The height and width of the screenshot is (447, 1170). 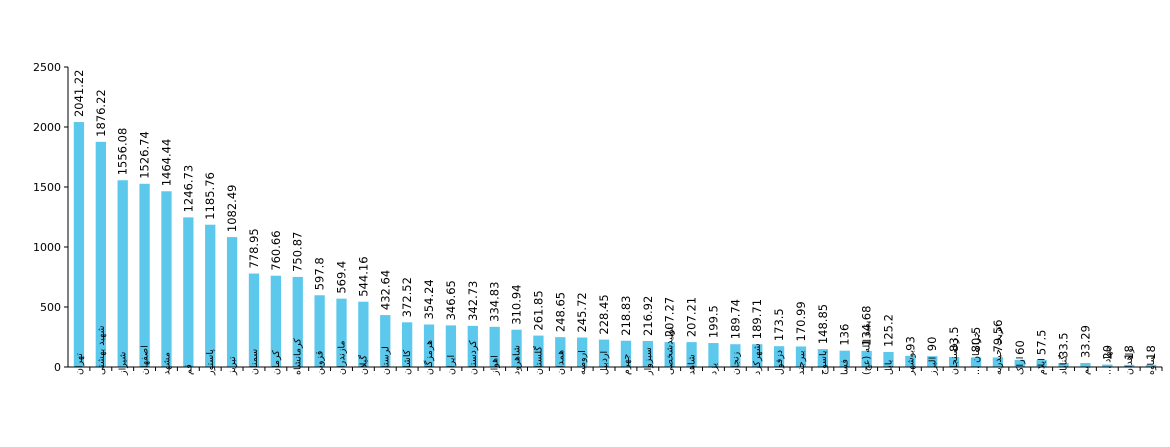 I want to click on x-tick-label: زنجان, so click(x=735, y=363).